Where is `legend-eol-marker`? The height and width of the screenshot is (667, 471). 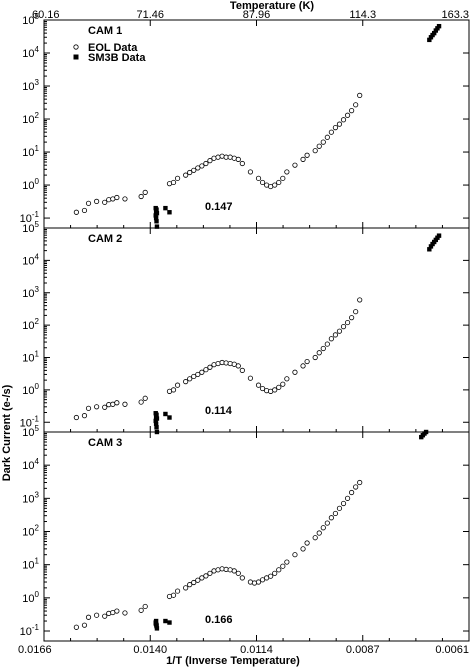
legend-eol-marker is located at coordinates (76, 47).